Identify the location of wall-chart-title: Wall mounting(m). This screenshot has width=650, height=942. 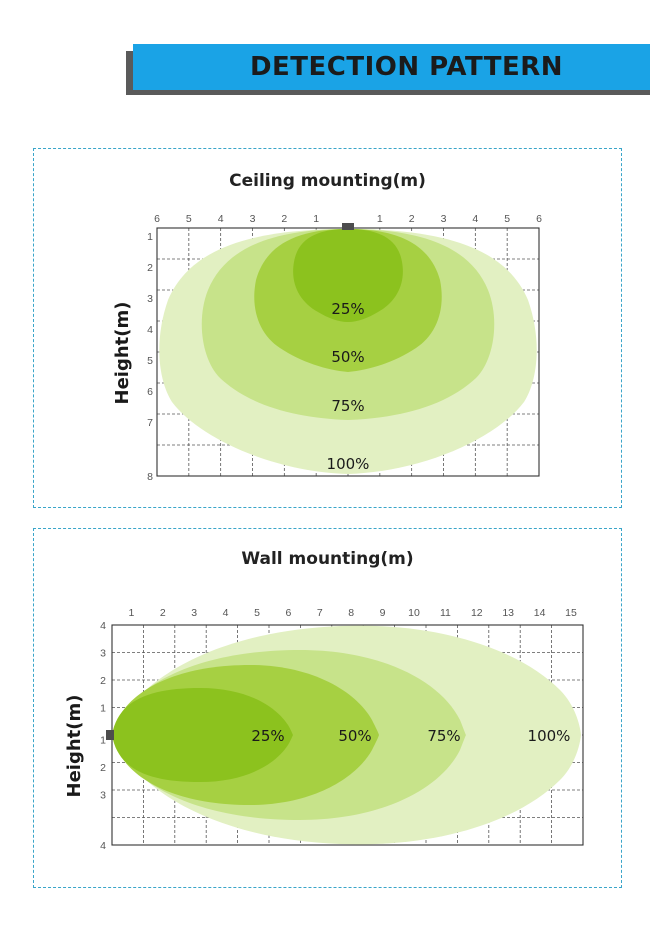
(327, 559).